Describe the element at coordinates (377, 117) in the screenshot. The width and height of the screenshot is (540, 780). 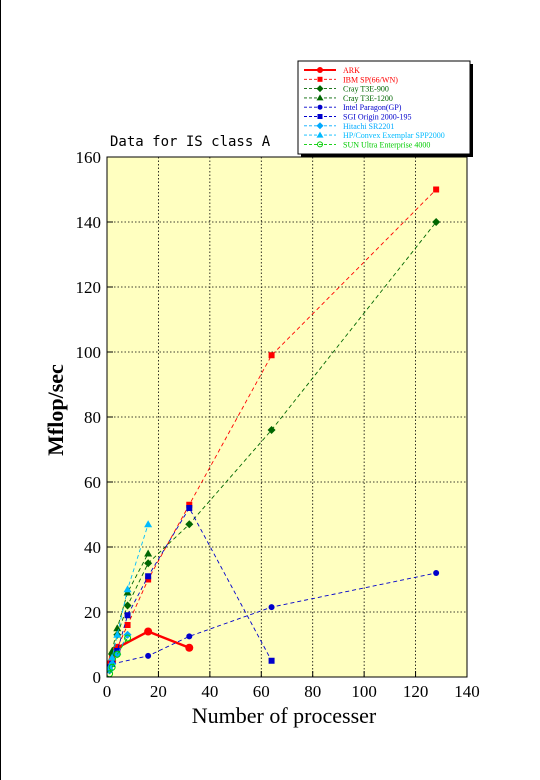
I see `legend-entry-label: SGI Origin 2000-195` at that location.